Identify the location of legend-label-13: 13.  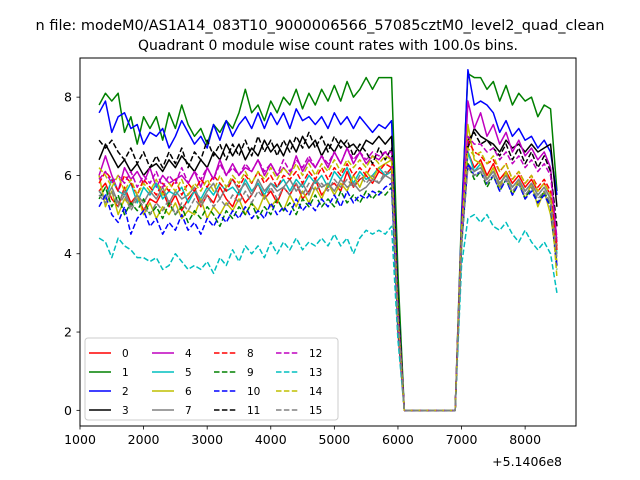
(315, 373).